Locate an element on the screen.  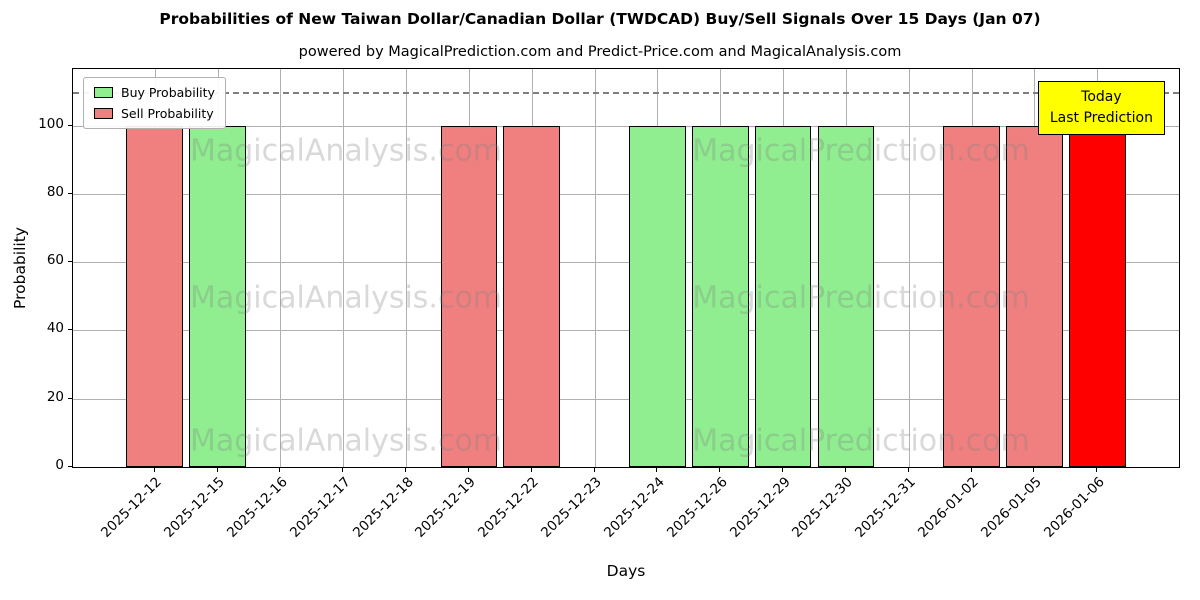
x-tick-label: 2025-12-26 is located at coordinates (697, 507).